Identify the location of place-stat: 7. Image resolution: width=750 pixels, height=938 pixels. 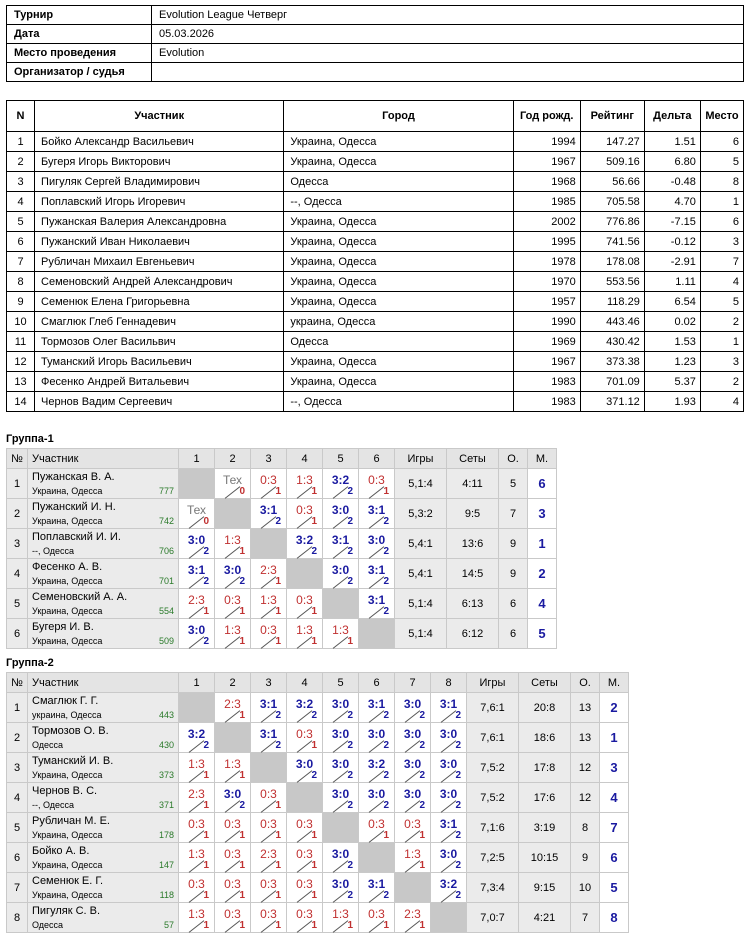
(614, 827).